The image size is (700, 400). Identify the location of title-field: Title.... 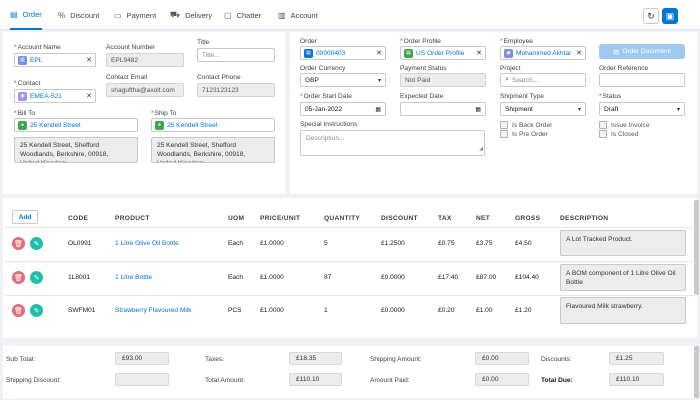
(236, 55).